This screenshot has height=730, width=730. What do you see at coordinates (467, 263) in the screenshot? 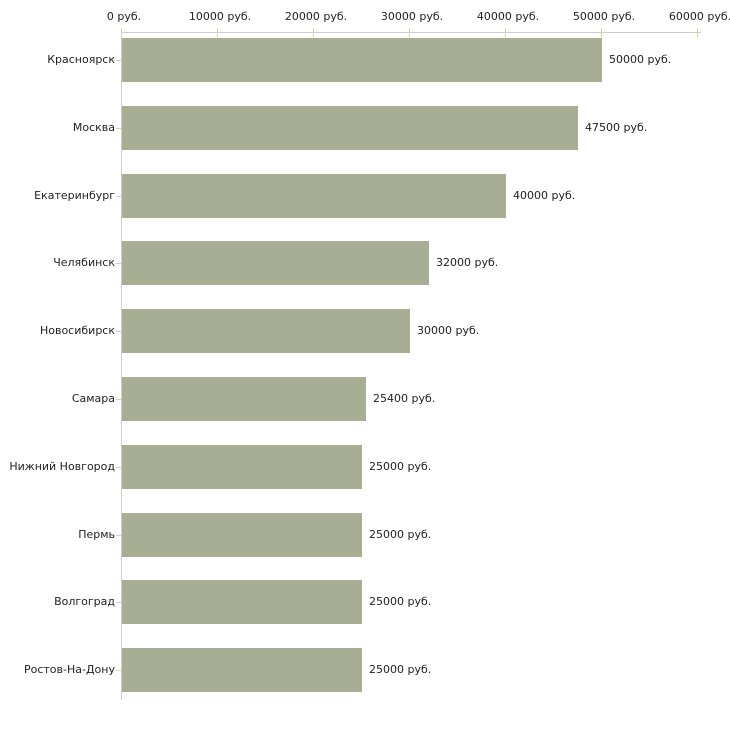
I see `value-label: 32000 руб.` at bounding box center [467, 263].